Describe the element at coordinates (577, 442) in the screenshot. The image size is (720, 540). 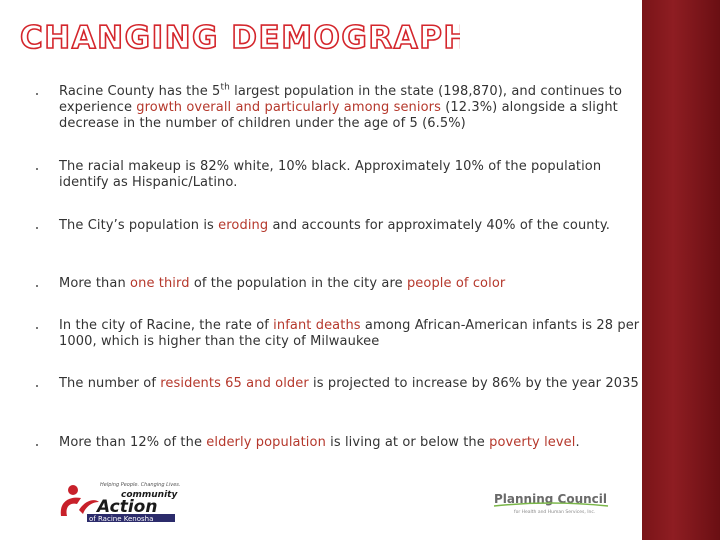
I see `text-segment: .` at that location.